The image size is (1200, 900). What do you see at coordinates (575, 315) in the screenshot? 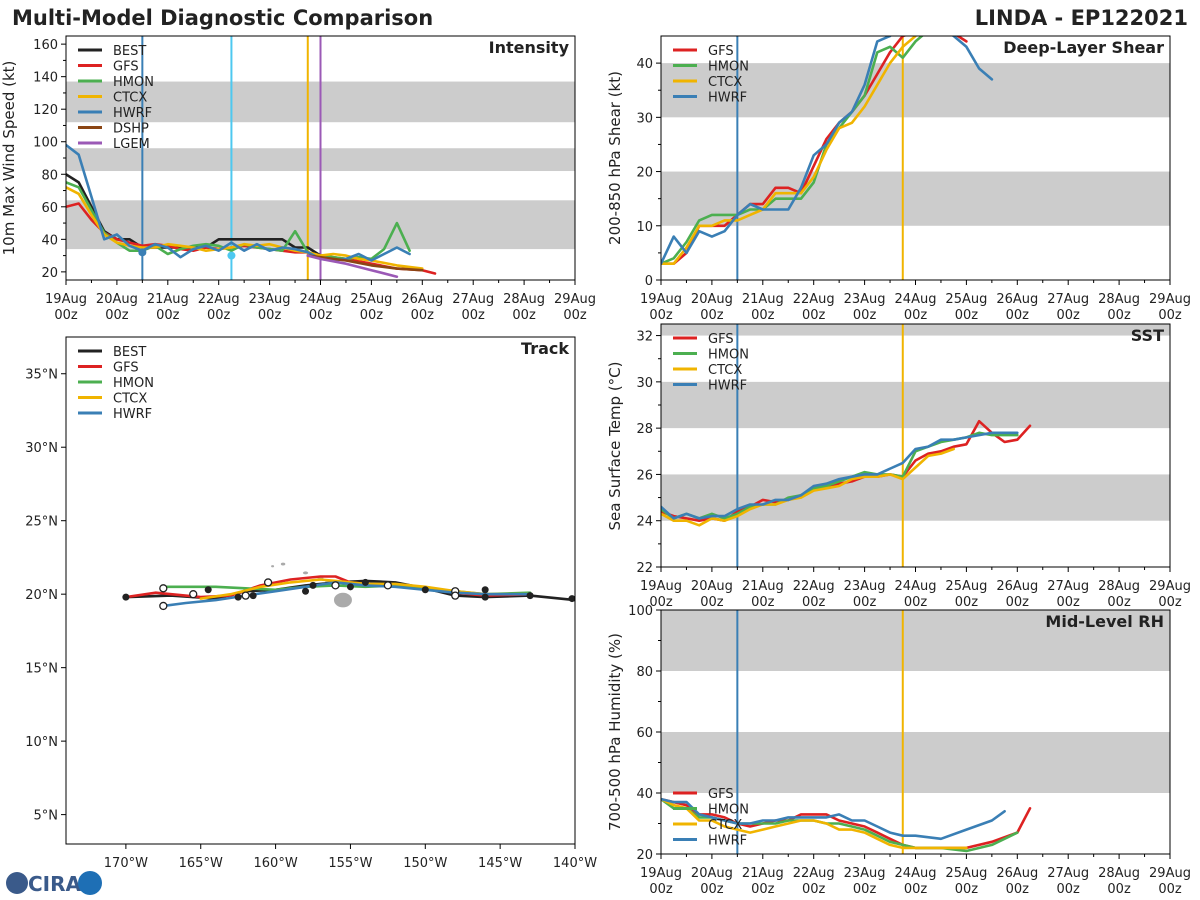
I see `intensity-xtick-hour-10: 00z` at bounding box center [575, 315].